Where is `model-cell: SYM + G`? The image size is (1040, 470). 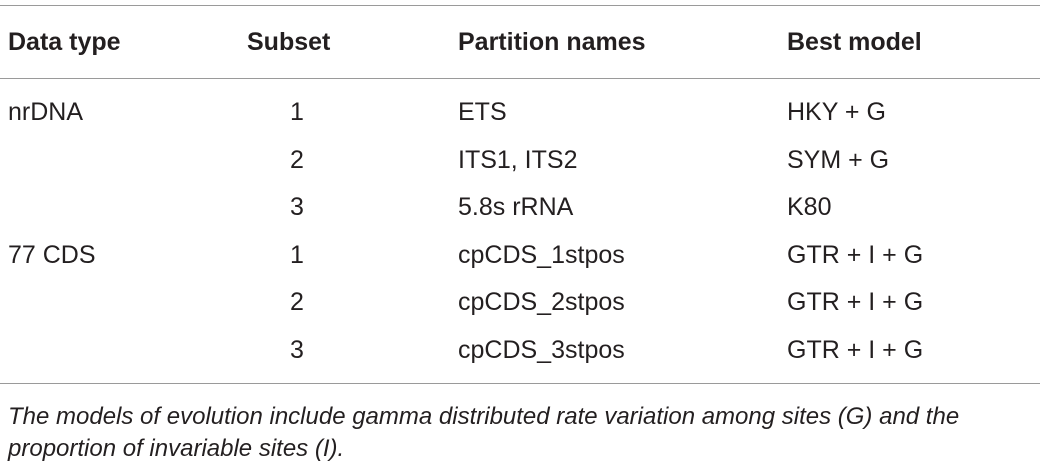 model-cell: SYM + G is located at coordinates (838, 159).